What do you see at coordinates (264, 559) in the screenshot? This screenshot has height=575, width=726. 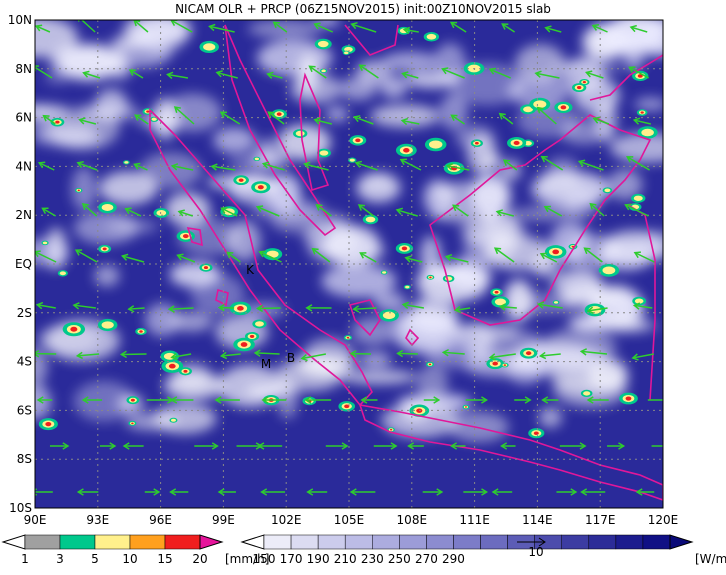 I see `colorbar-label: 150` at bounding box center [264, 559].